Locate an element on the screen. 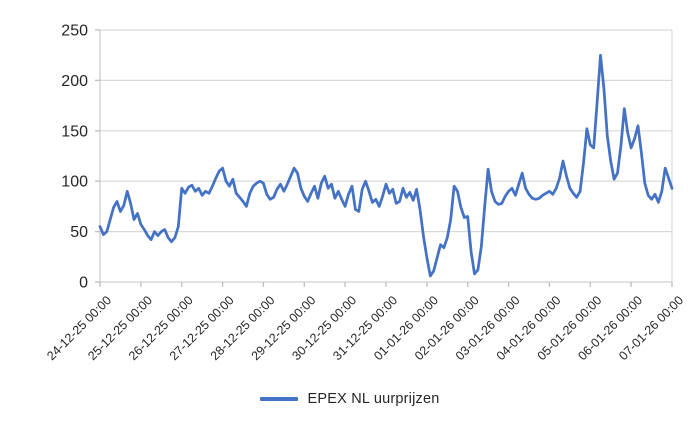  chart-legend: EPEX NL uurprijzen is located at coordinates (350, 399).